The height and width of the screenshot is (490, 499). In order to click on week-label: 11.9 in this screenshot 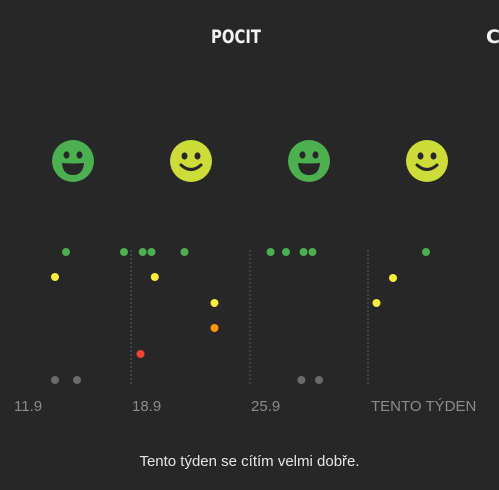, I will do `click(28, 406)`.